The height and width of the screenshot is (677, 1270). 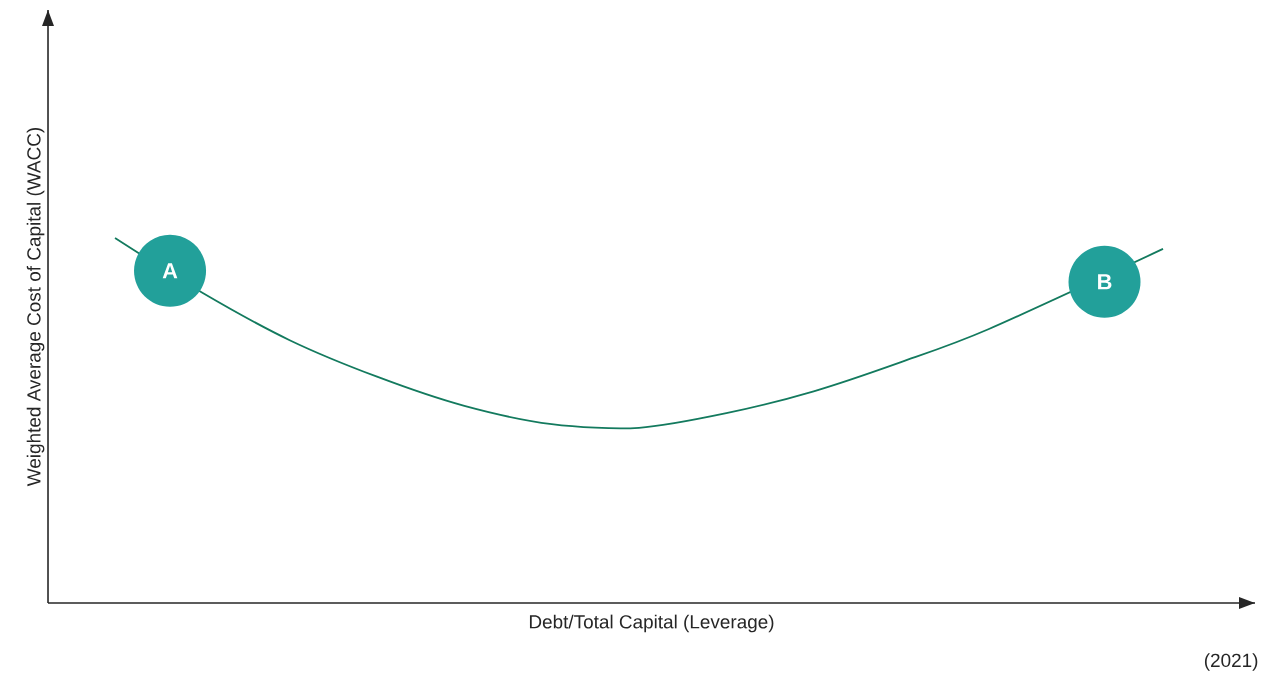 What do you see at coordinates (170, 271) in the screenshot?
I see `annotation: A` at bounding box center [170, 271].